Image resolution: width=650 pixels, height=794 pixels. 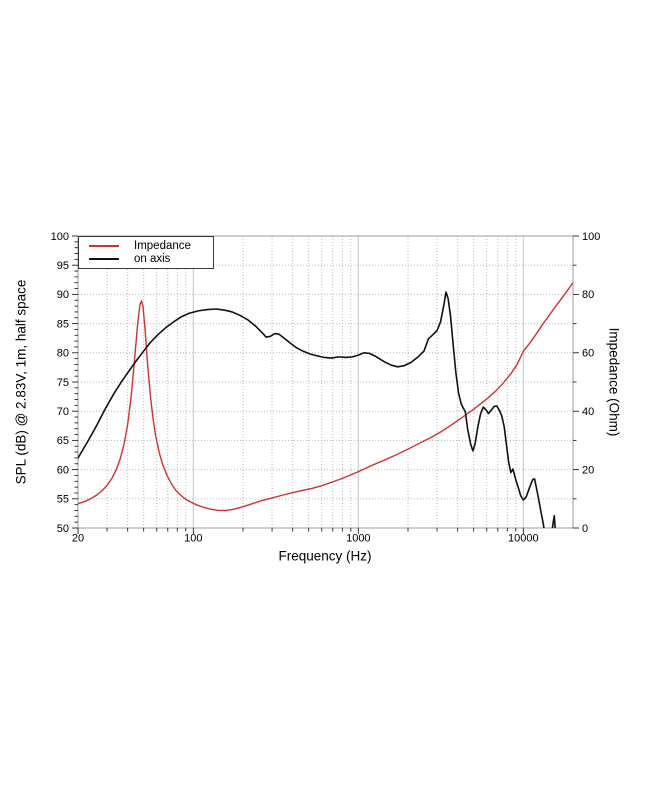 What do you see at coordinates (104, 259) in the screenshot?
I see `on-axis-line-swatch` at bounding box center [104, 259].